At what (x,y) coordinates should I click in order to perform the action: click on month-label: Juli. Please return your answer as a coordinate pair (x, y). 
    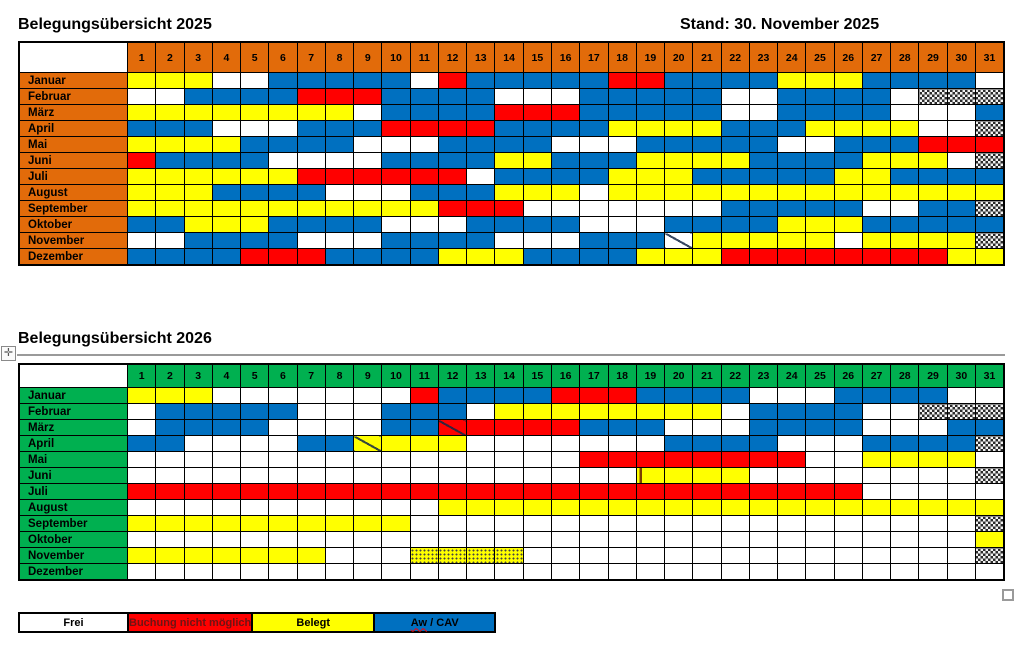
    Looking at the image, I should click on (73, 491).